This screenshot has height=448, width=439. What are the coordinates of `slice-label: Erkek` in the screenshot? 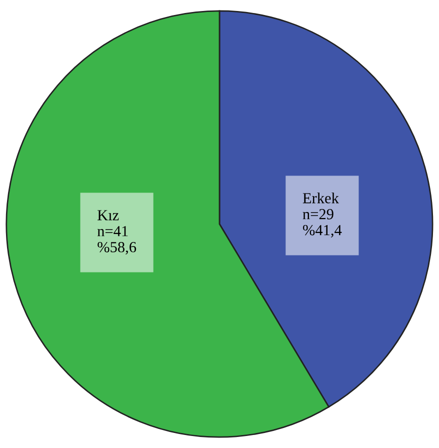 It's located at (320, 198).